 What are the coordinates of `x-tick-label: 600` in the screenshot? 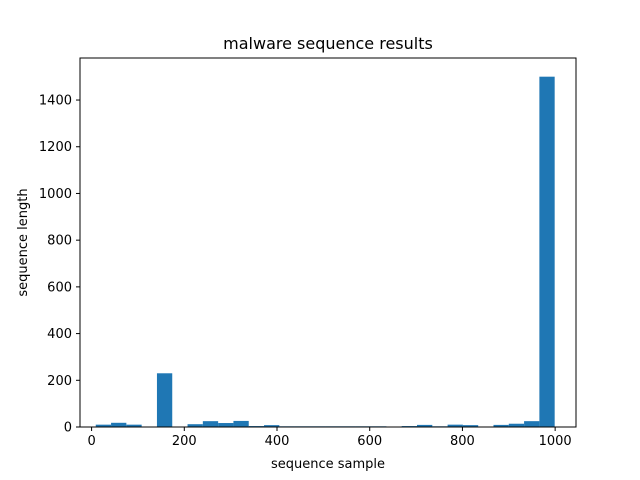 It's located at (369, 441).